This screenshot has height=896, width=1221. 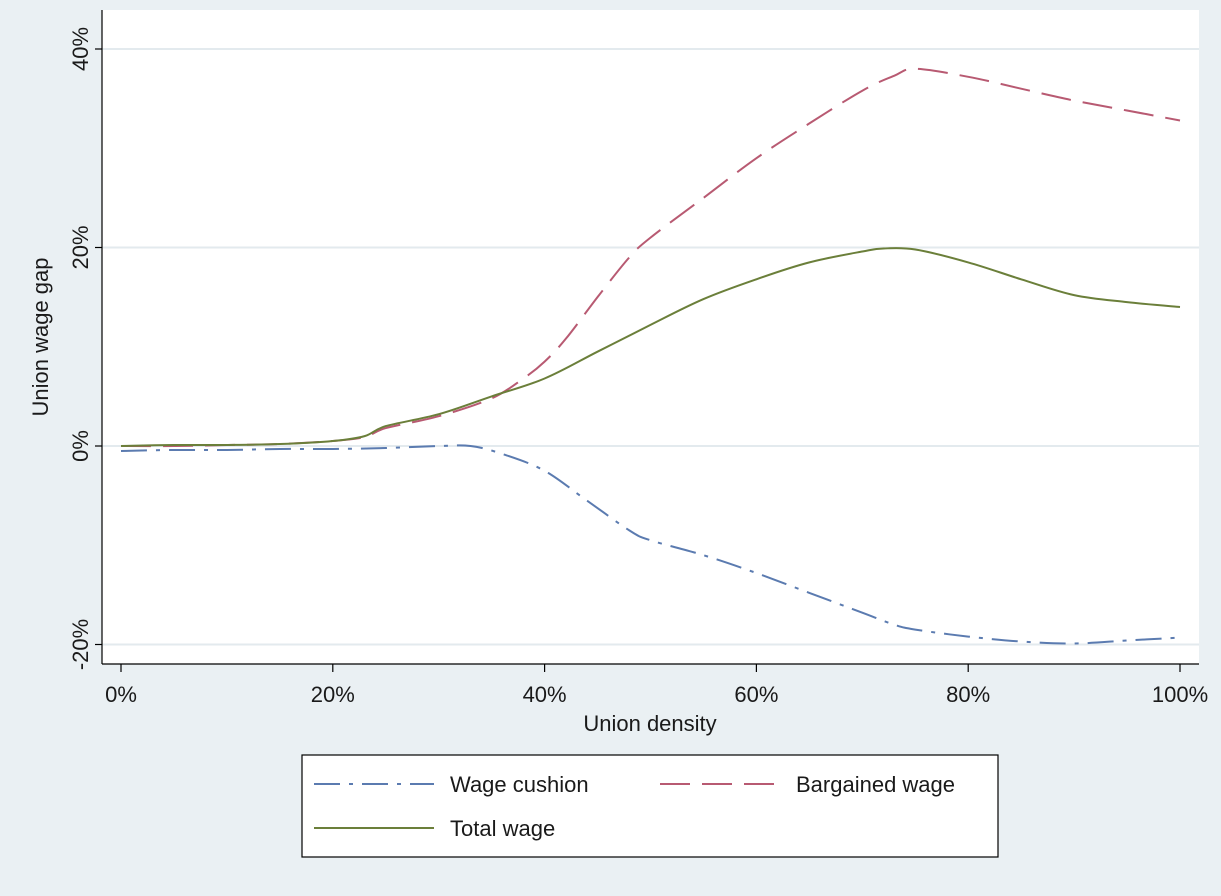 I want to click on legend-label-bargained-wage: Bargained wage, so click(x=875, y=784).